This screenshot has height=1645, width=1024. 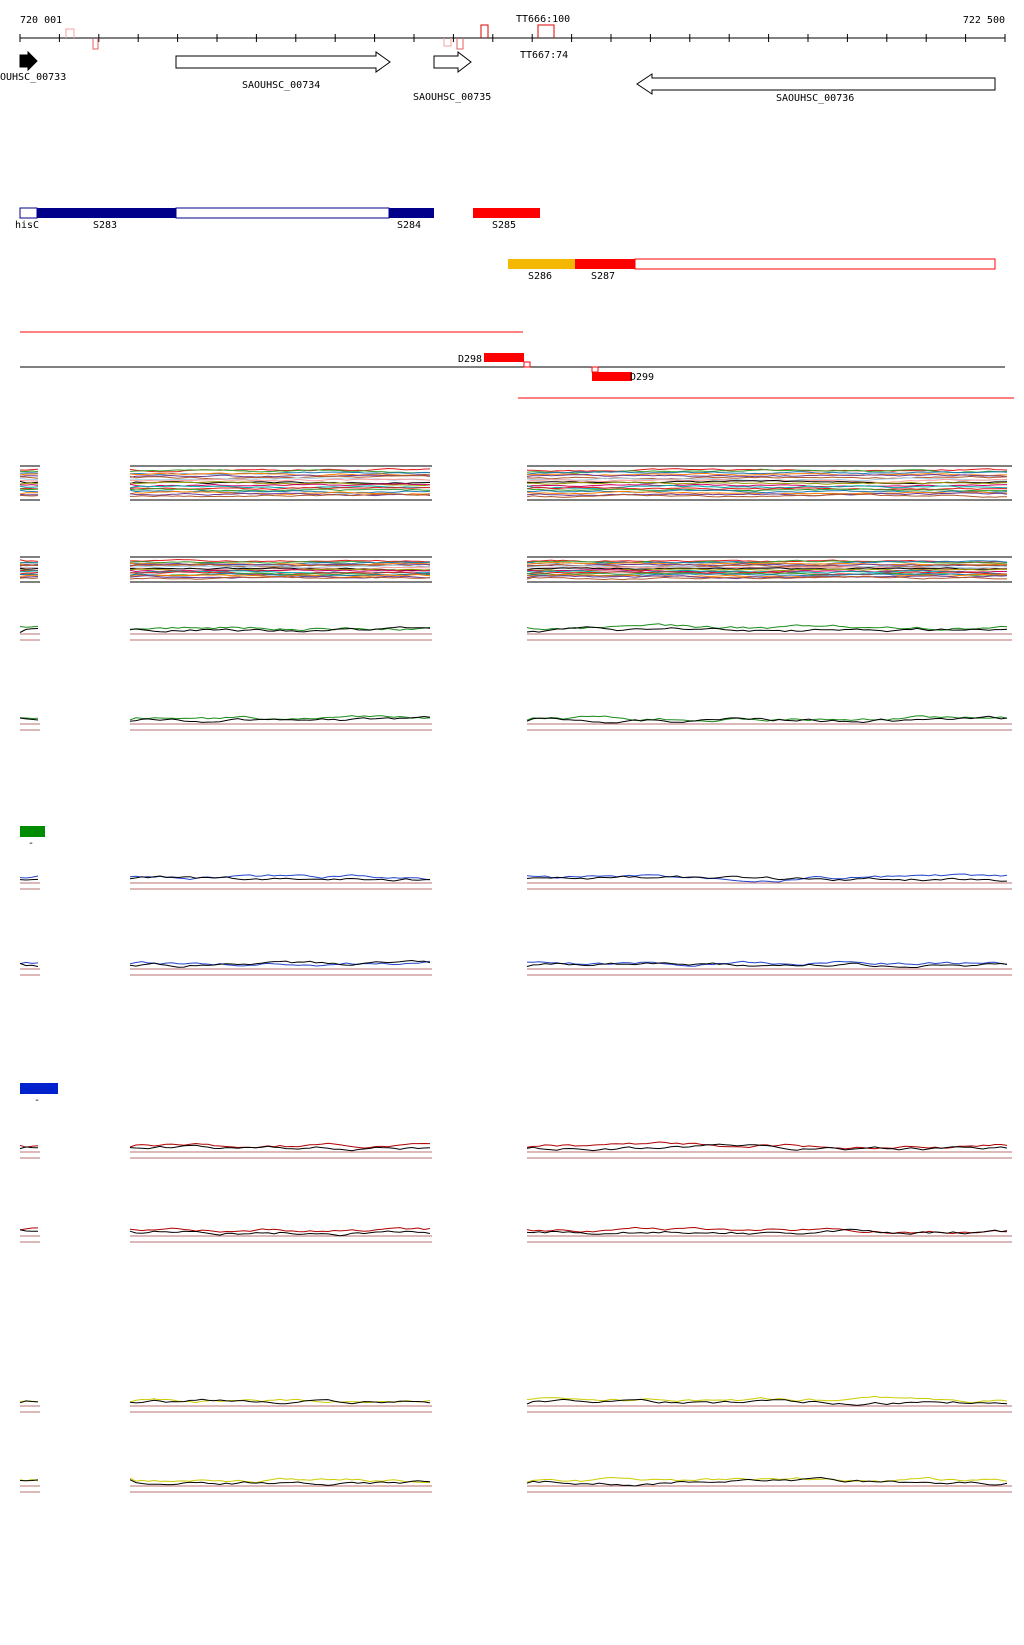 I want to click on axis-start-label: 720 001, so click(x=41, y=20).